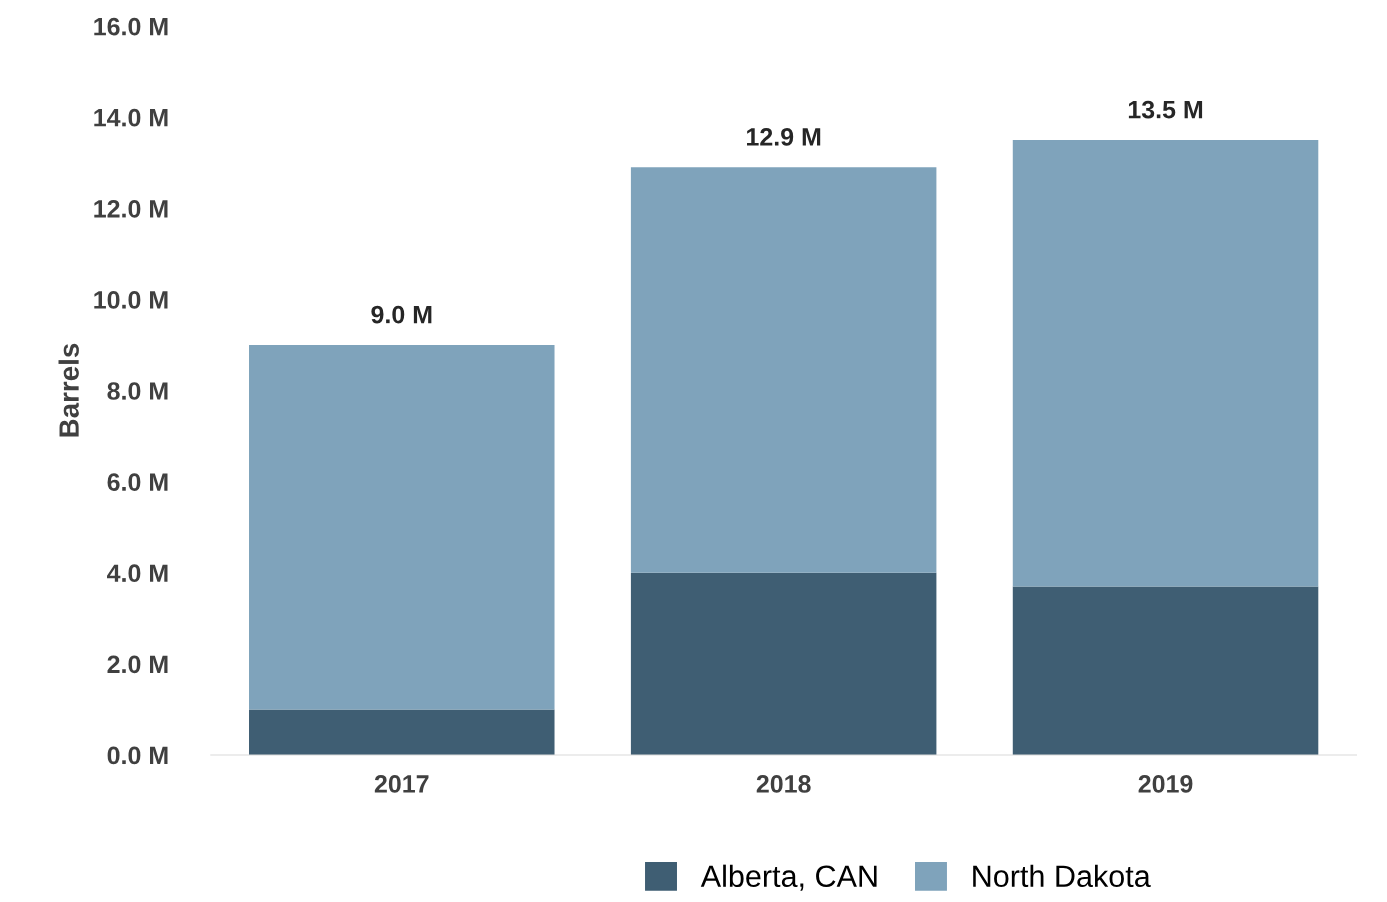 The width and height of the screenshot is (1387, 902). What do you see at coordinates (401, 314) in the screenshot?
I see `total-label: 9.0 M` at bounding box center [401, 314].